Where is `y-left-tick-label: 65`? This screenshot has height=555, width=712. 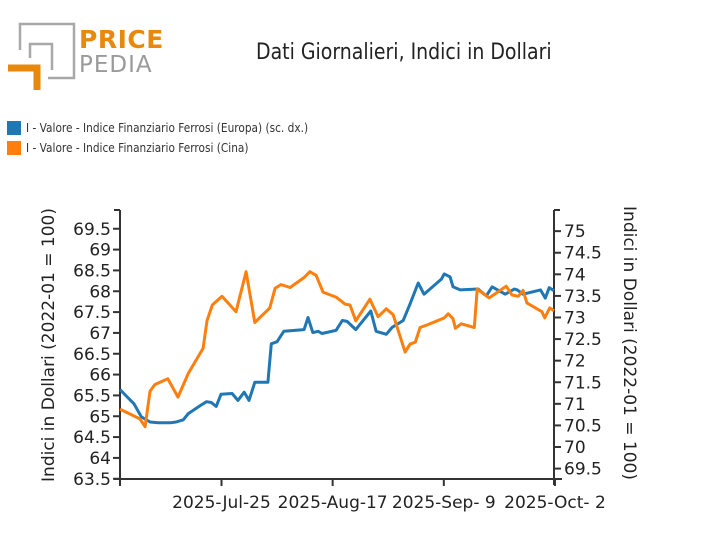
y-left-tick-label: 65 is located at coordinates (100, 417).